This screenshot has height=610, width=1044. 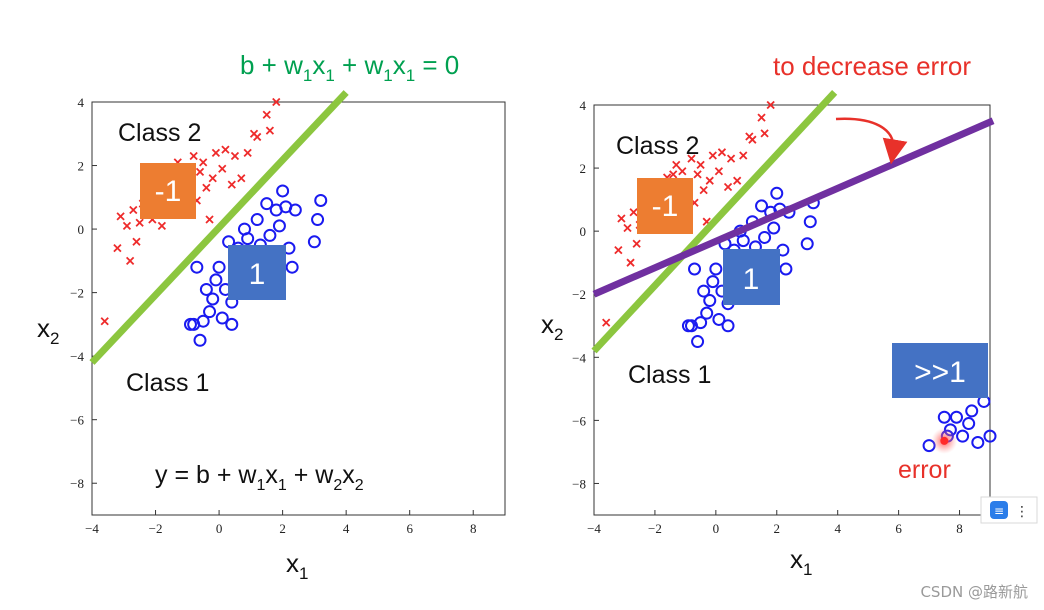 I want to click on translate-icon-glyph: ≡, so click(x=999, y=511).